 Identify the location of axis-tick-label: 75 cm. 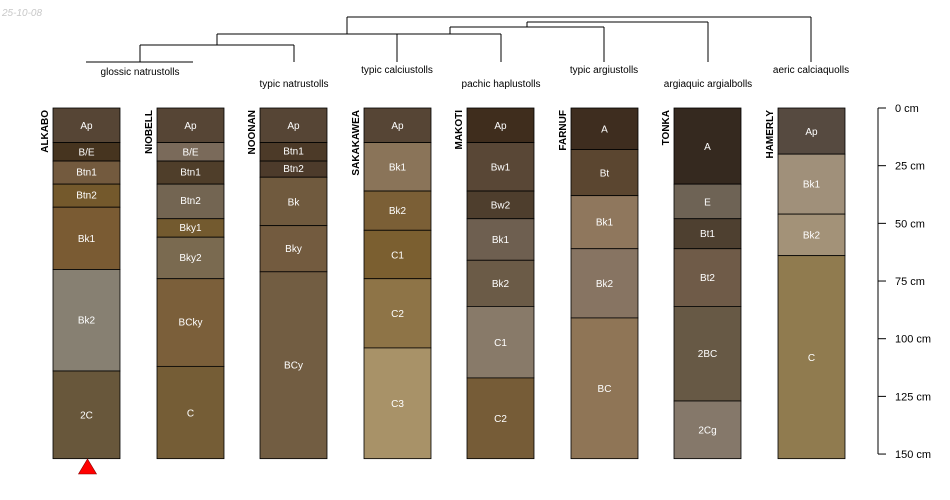
(910, 282).